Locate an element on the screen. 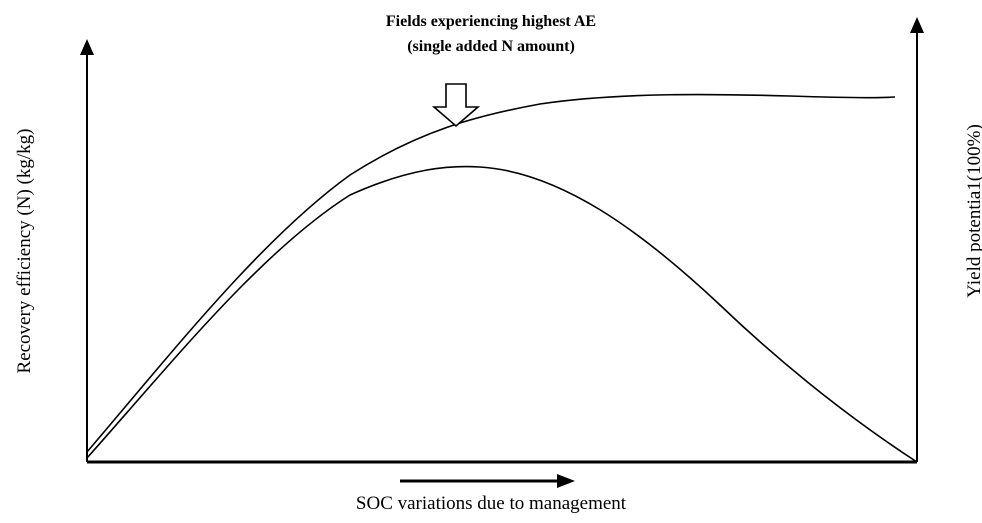 The image size is (982, 523). down-arrow-icon is located at coordinates (456, 105).